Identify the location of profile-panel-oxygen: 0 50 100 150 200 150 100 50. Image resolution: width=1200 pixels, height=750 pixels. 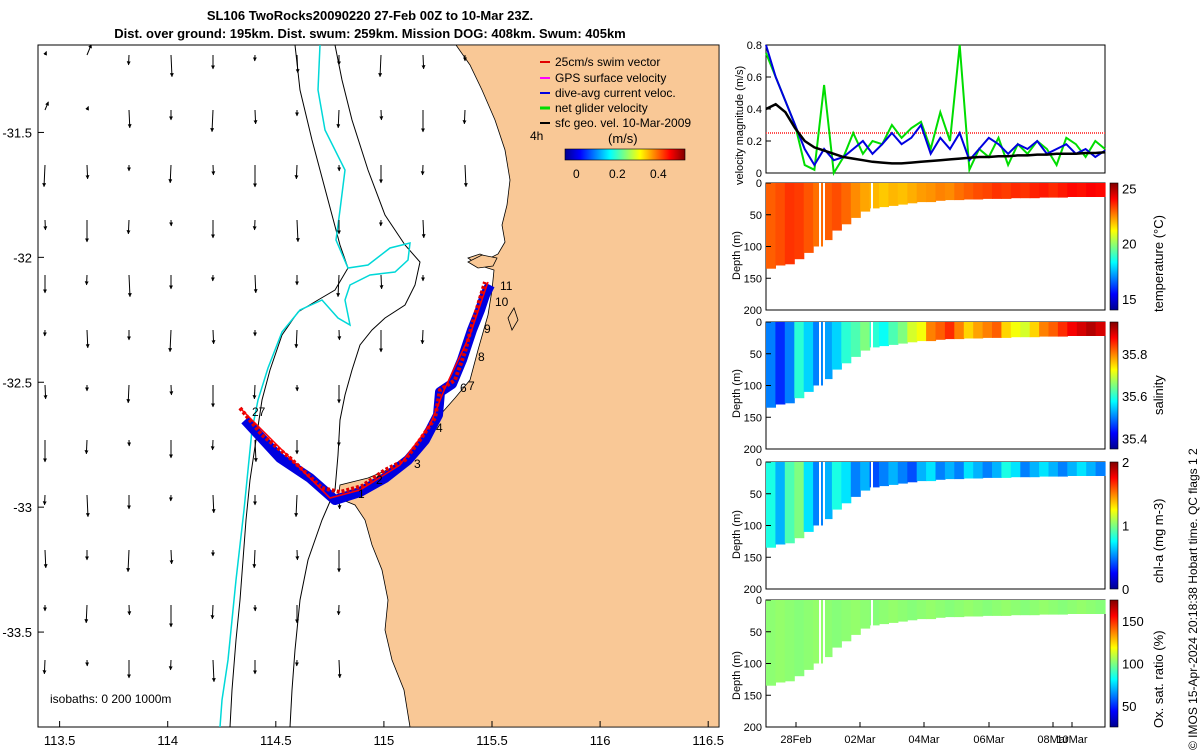
(944, 664).